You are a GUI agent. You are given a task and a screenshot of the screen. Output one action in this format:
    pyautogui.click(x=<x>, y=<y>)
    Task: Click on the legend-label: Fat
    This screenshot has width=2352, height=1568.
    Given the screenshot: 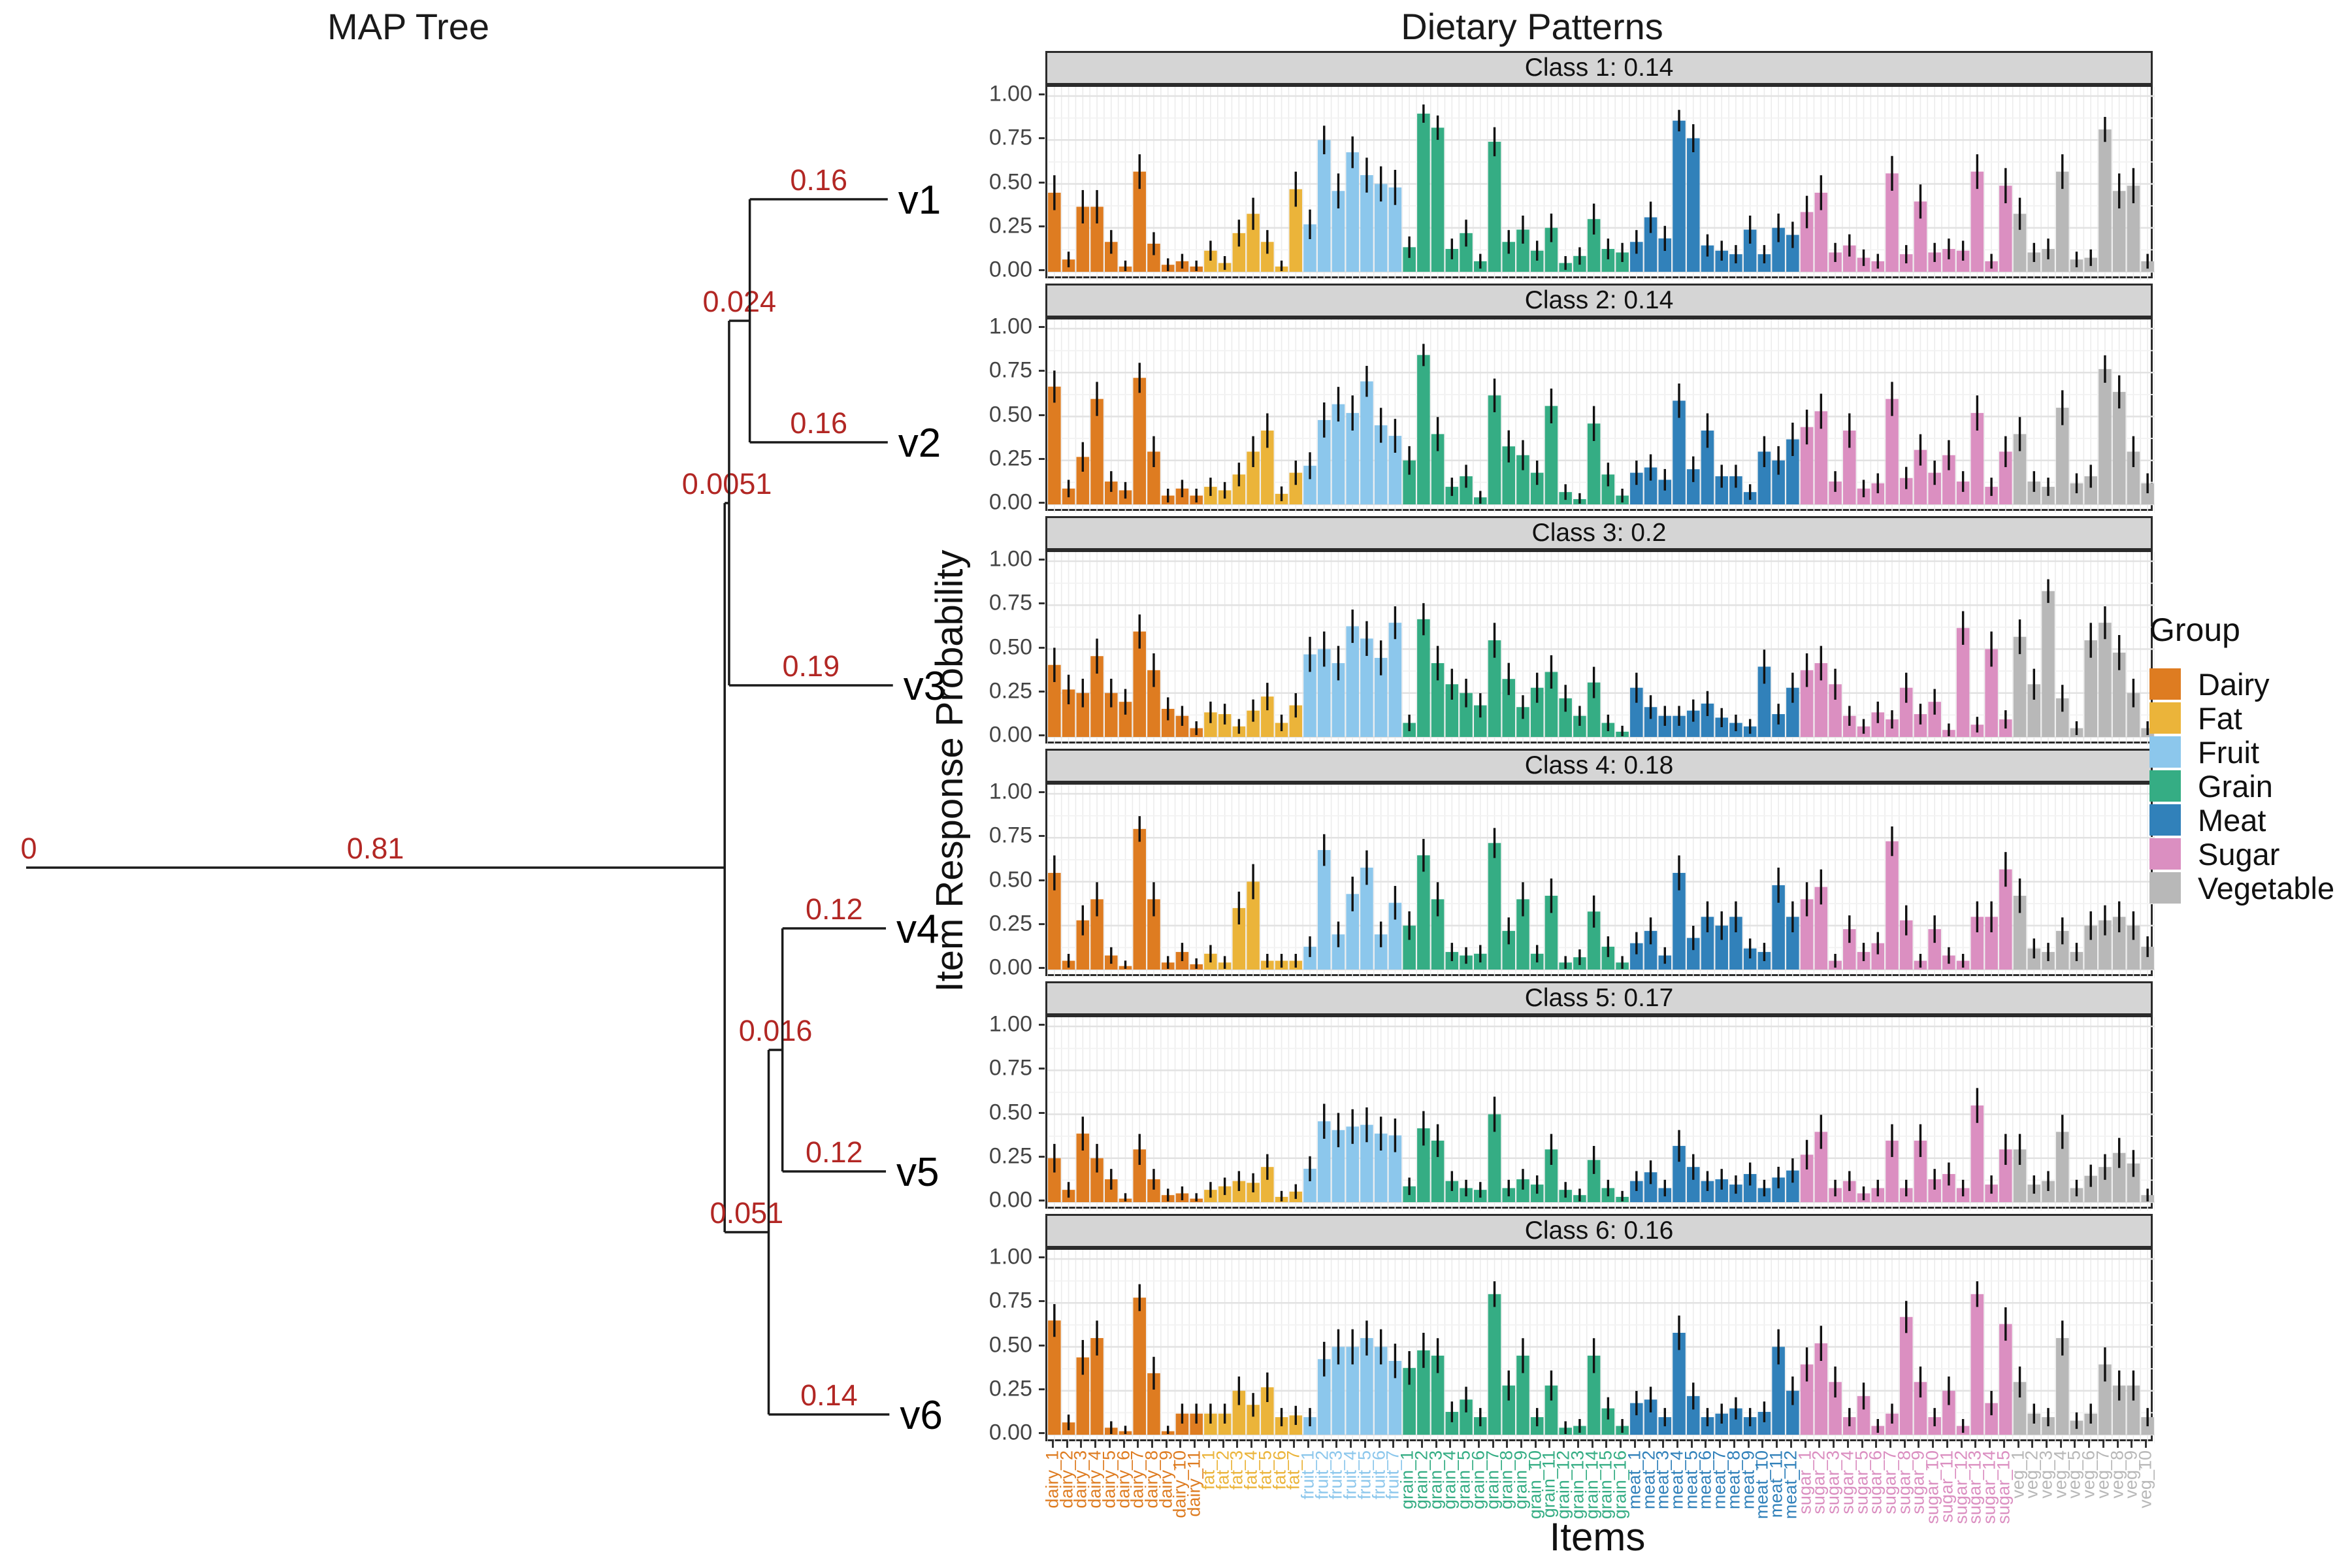 What is the action you would take?
    pyautogui.click(x=2220, y=718)
    